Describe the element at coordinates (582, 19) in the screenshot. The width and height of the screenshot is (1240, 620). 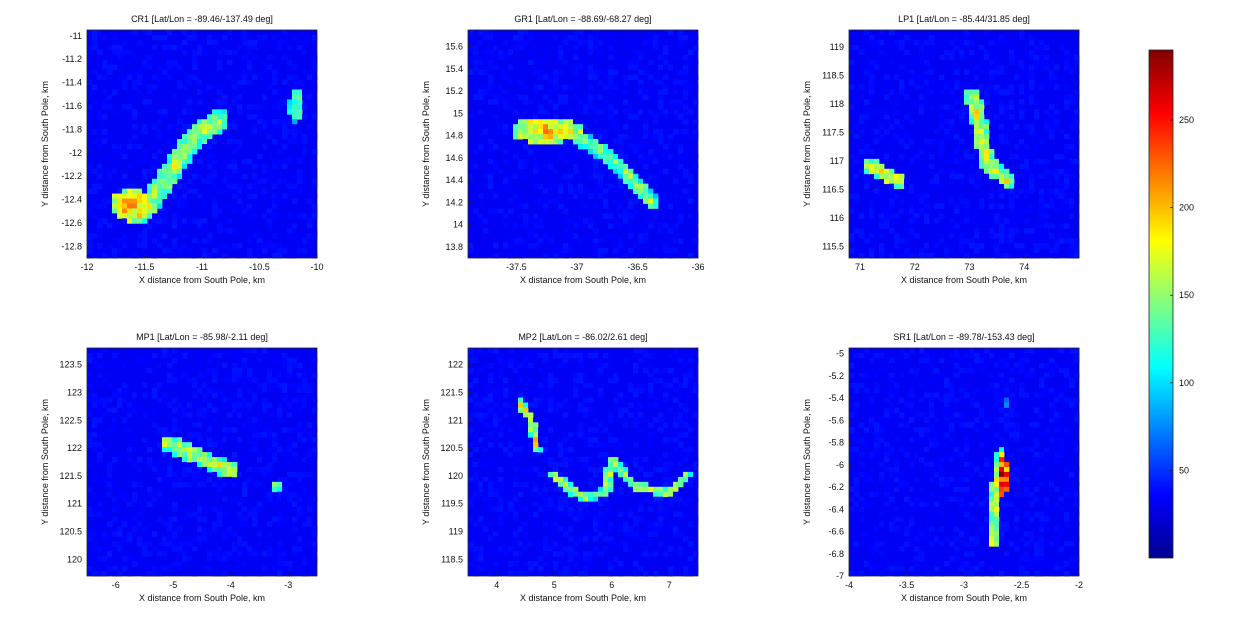
I see `panel-title: GR1 [Lat/Lon = -88.69/-68.27 deg]` at that location.